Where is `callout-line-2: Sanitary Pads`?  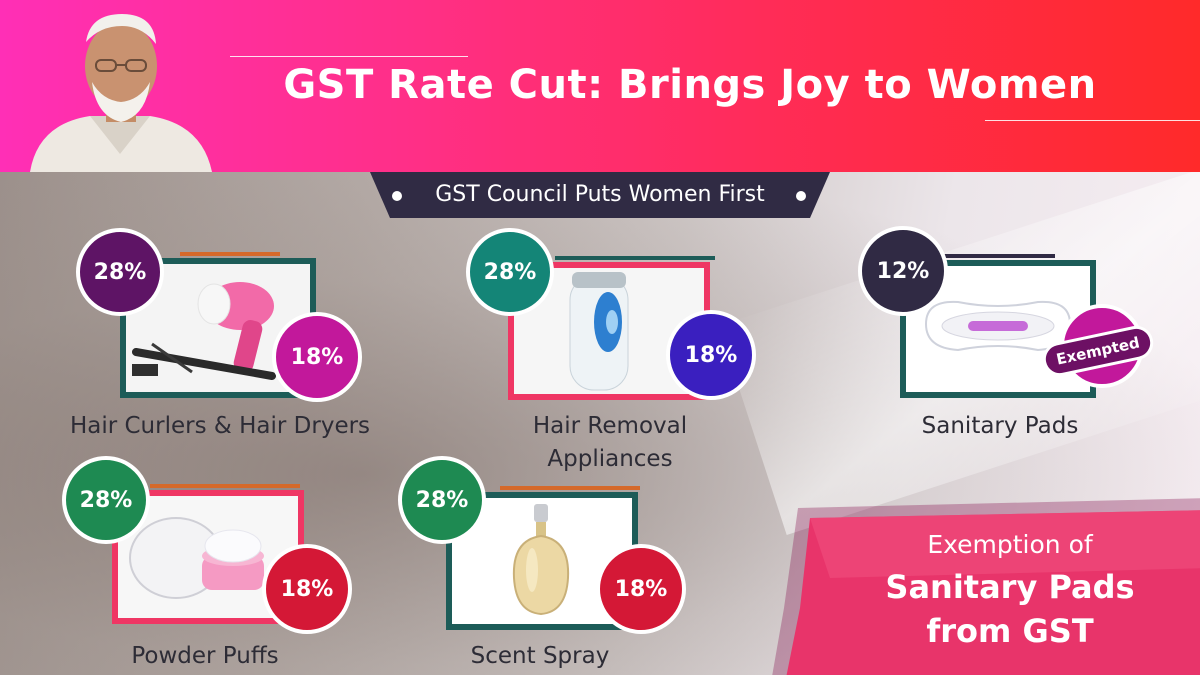 callout-line-2: Sanitary Pads is located at coordinates (1010, 587).